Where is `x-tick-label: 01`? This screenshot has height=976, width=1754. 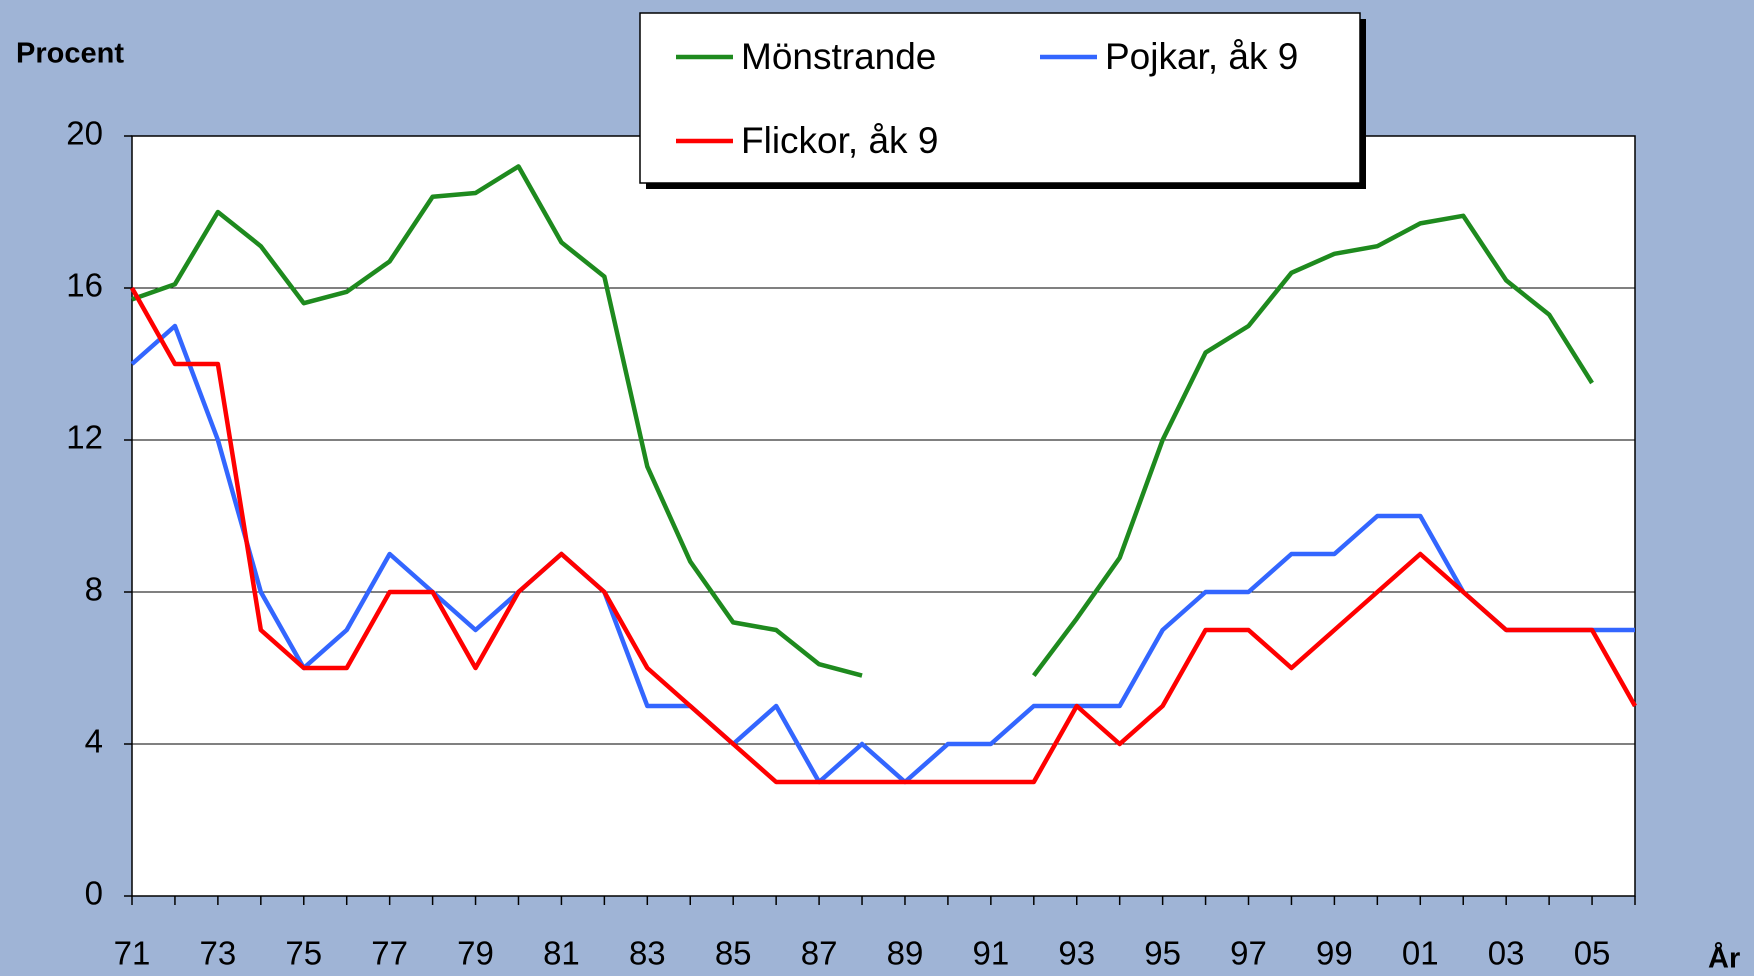
x-tick-label: 01 is located at coordinates (1420, 953).